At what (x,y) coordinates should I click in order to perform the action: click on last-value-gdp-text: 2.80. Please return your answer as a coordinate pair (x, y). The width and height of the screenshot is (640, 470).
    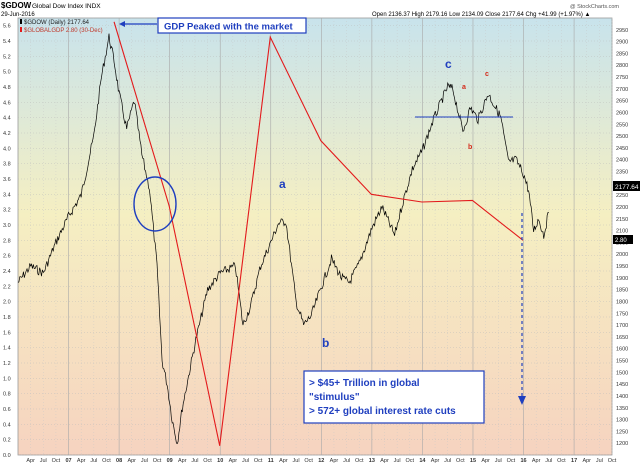
    Looking at the image, I should click on (621, 241).